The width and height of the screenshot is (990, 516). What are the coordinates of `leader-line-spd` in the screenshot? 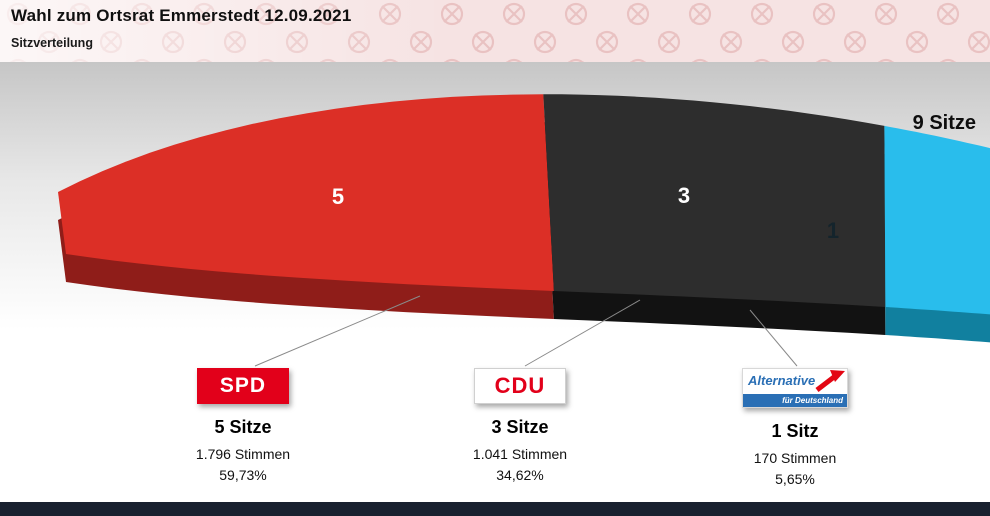 It's located at (337, 331).